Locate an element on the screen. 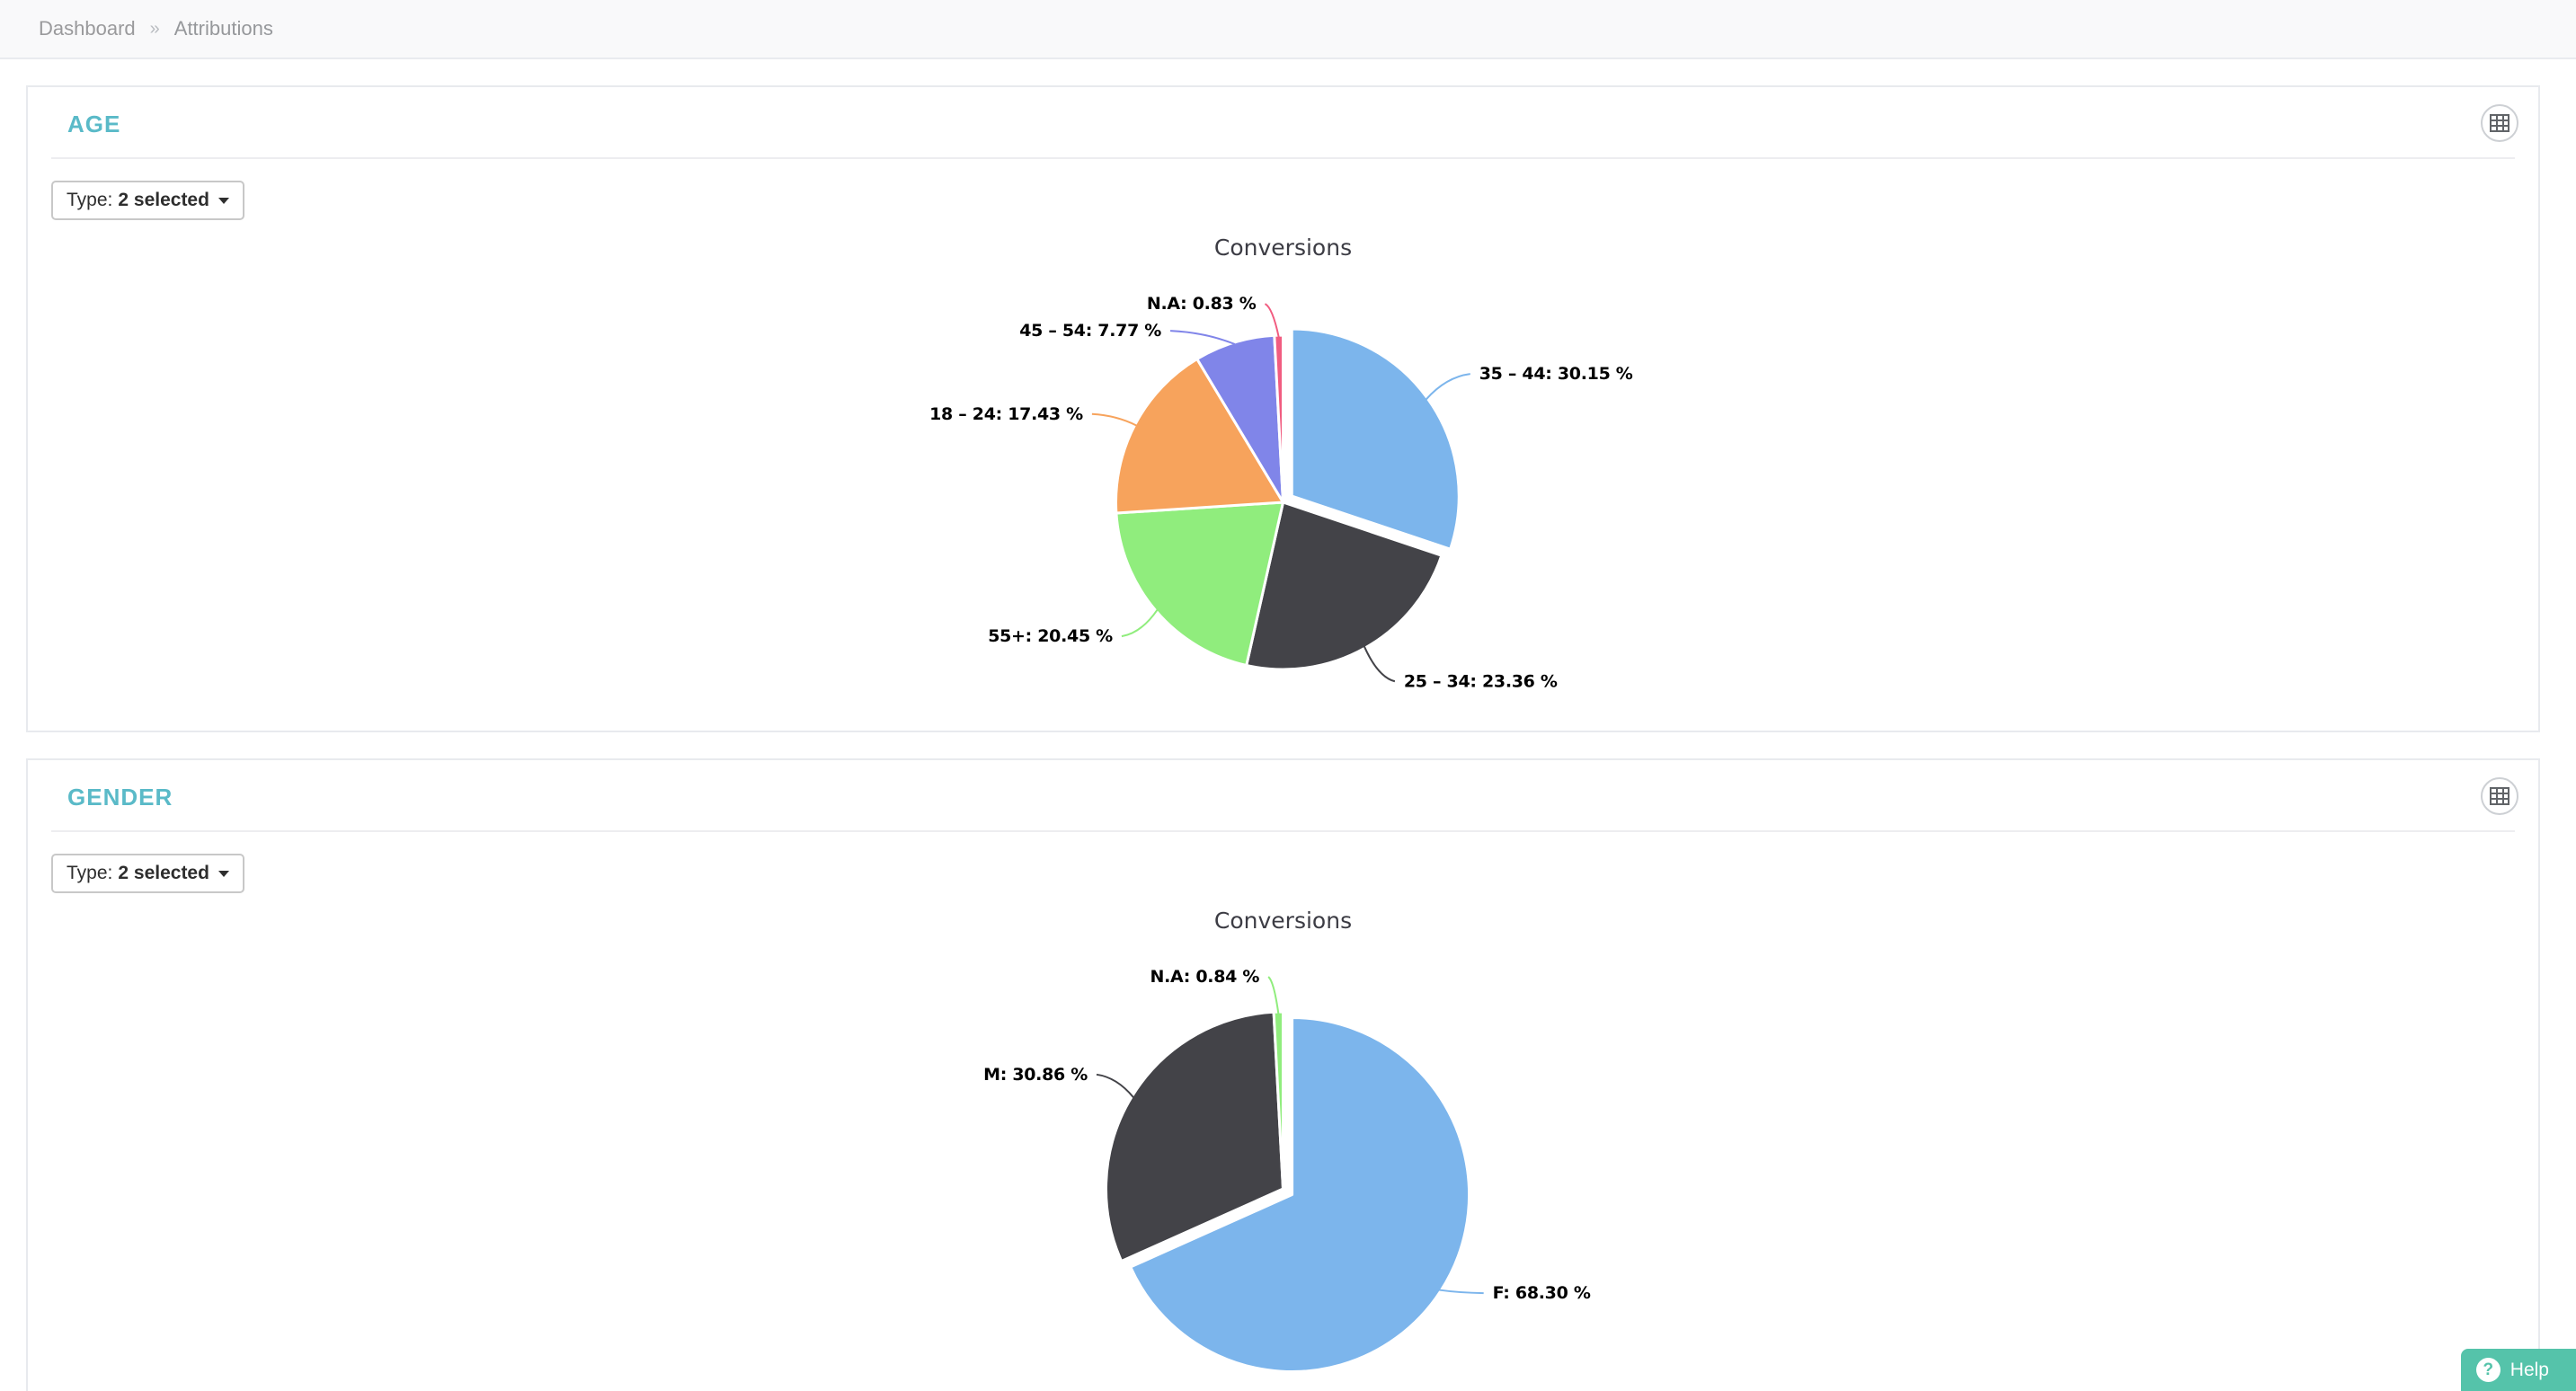 The width and height of the screenshot is (2576, 1391). pie-data-label-f: F: 68.30 % is located at coordinates (1542, 1293).